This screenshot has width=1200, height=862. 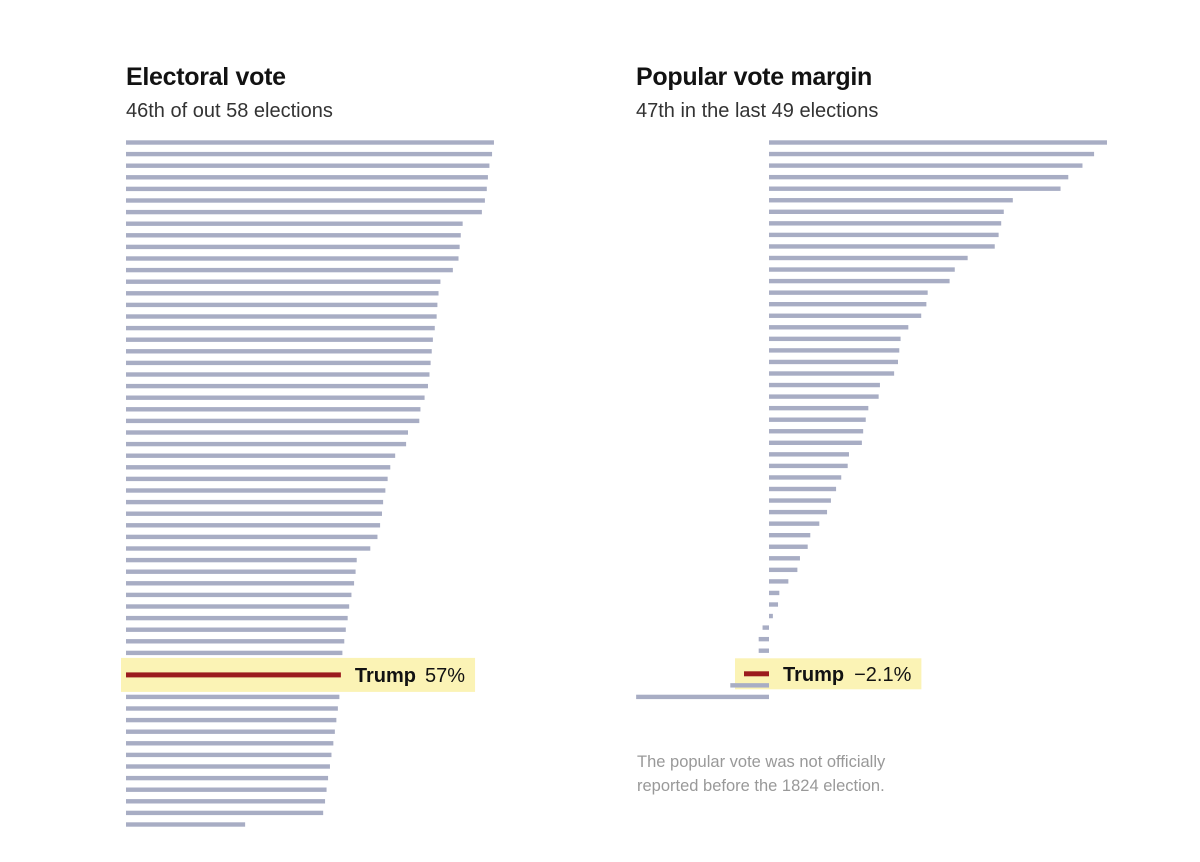 I want to click on popular-highlight-value: −2.1%, so click(x=882, y=675).